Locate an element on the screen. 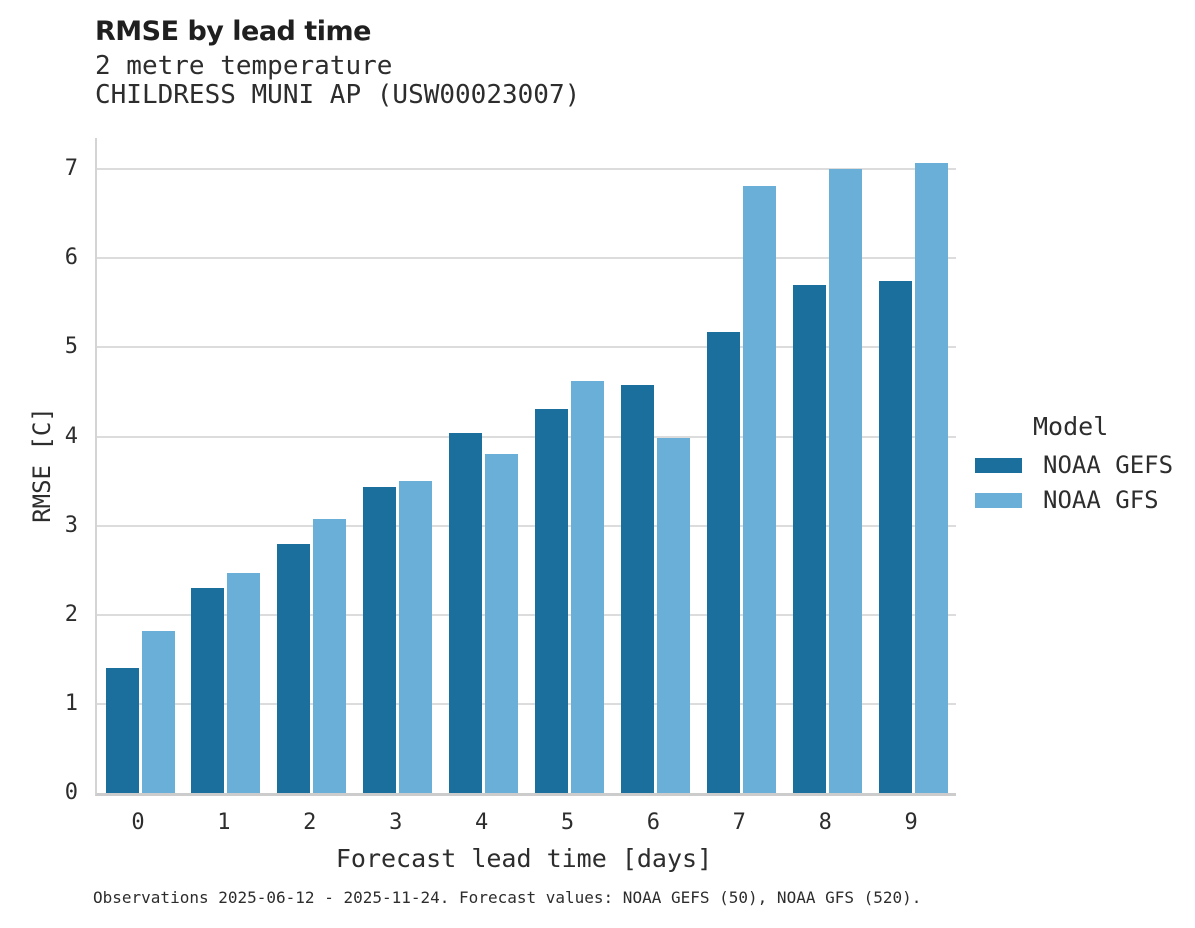  y-axis-ticks: 0 1 2 3 4 5 6 7 is located at coordinates (53, 471).